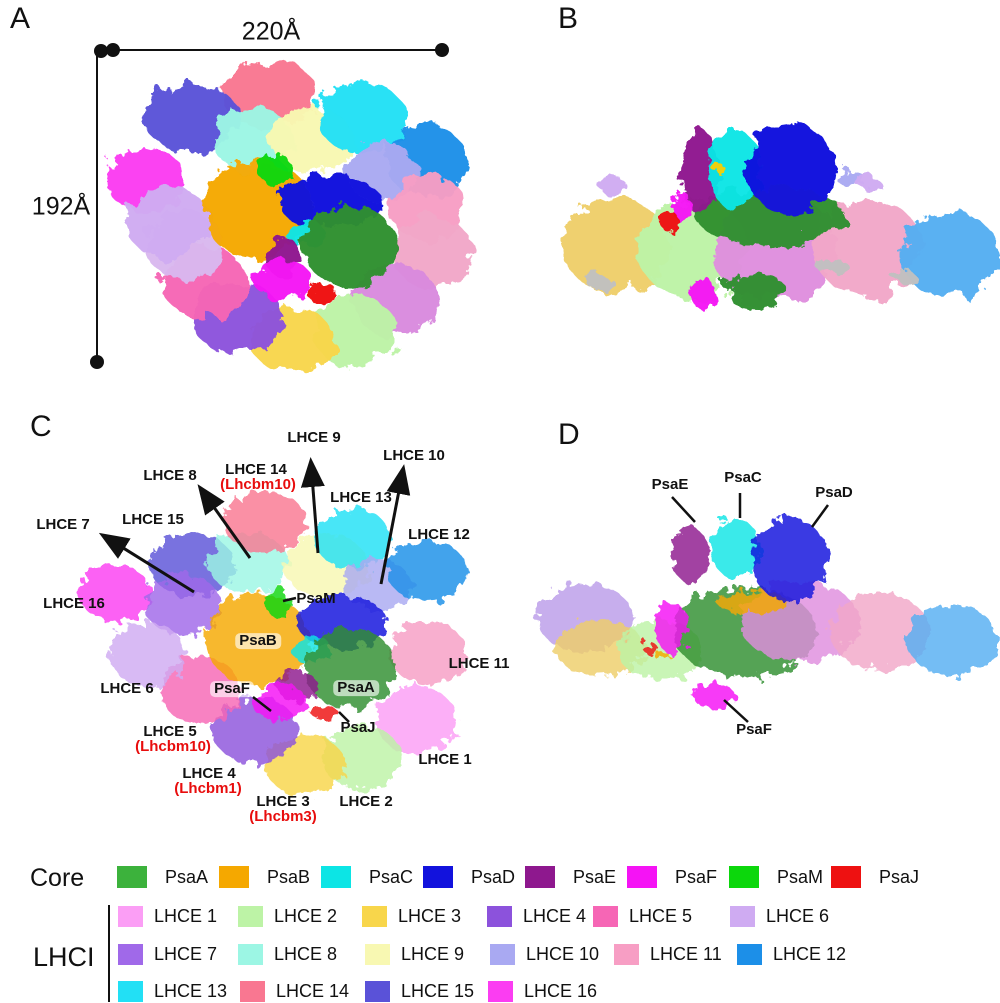 The height and width of the screenshot is (1003, 1000). Describe the element at coordinates (718, 168) in the screenshot. I see `protein-blob-ylw` at that location.